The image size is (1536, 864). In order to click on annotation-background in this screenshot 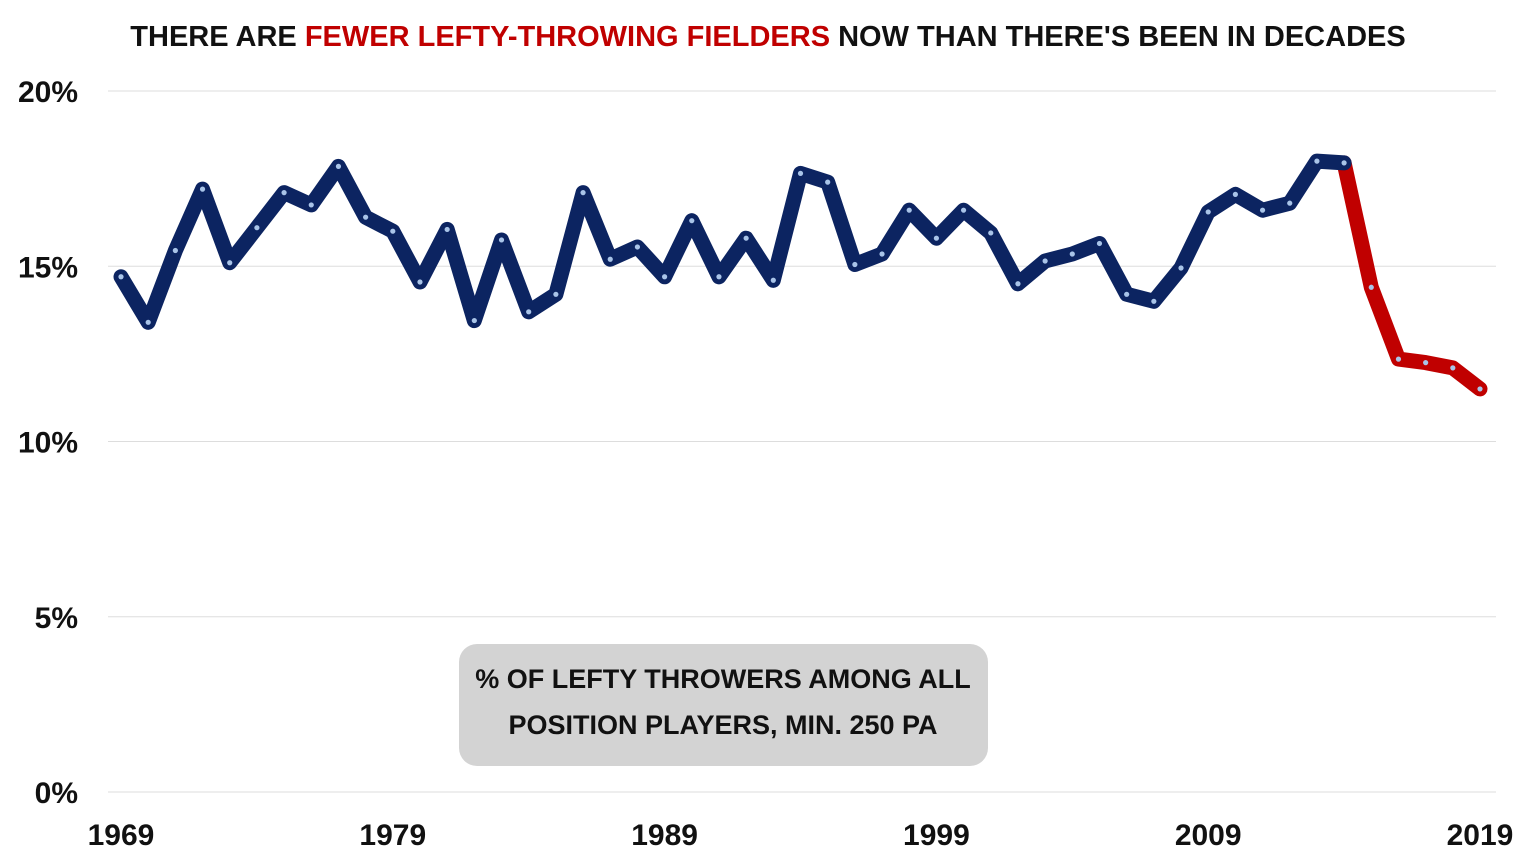, I will do `click(723, 705)`.